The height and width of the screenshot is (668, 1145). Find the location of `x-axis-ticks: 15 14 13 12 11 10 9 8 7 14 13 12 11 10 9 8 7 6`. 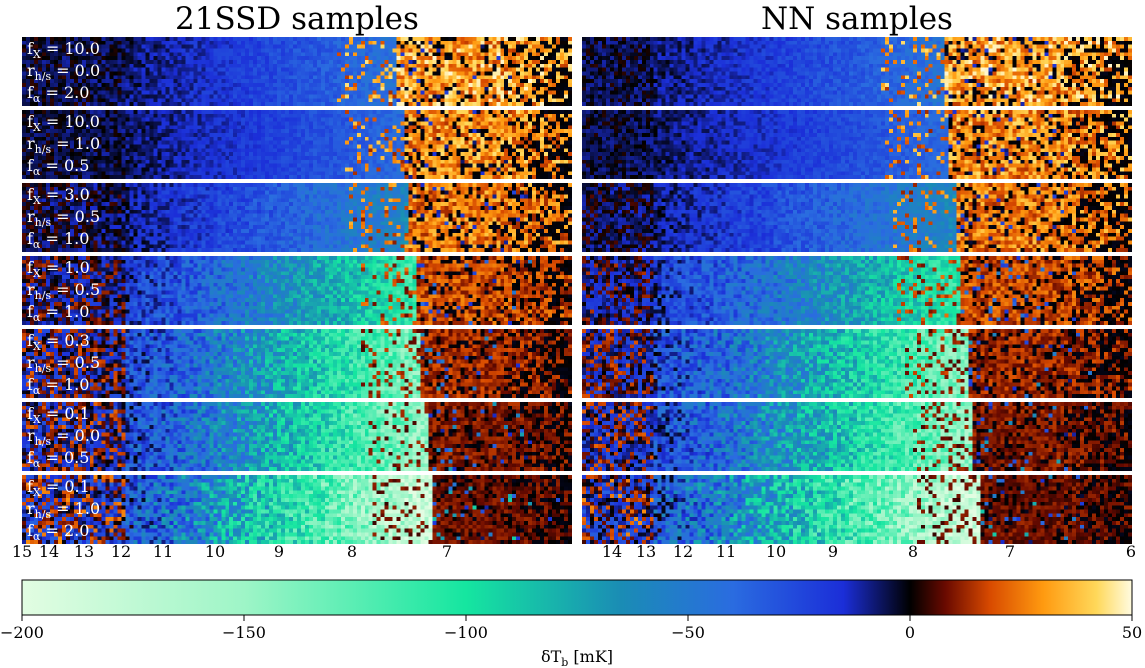

x-axis-ticks: 15 14 13 12 11 10 9 8 7 14 13 12 11 10 9 8 7 6 is located at coordinates (574, 551).